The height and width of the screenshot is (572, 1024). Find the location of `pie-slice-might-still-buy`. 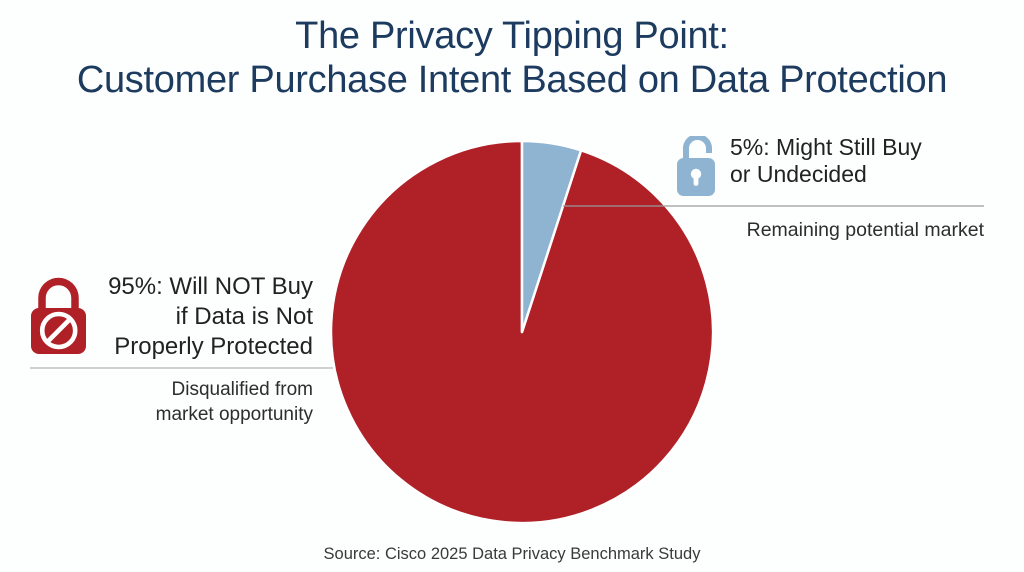

pie-slice-might-still-buy is located at coordinates (551, 236).